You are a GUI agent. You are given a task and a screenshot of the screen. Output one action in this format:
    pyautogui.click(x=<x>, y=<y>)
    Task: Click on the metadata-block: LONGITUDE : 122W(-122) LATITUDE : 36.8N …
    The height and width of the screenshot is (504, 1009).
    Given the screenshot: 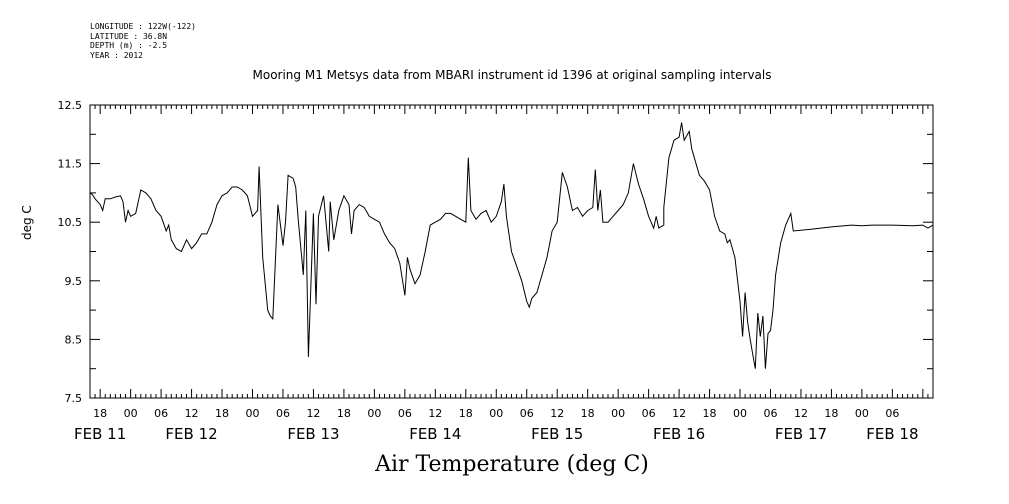 What is the action you would take?
    pyautogui.click(x=143, y=41)
    